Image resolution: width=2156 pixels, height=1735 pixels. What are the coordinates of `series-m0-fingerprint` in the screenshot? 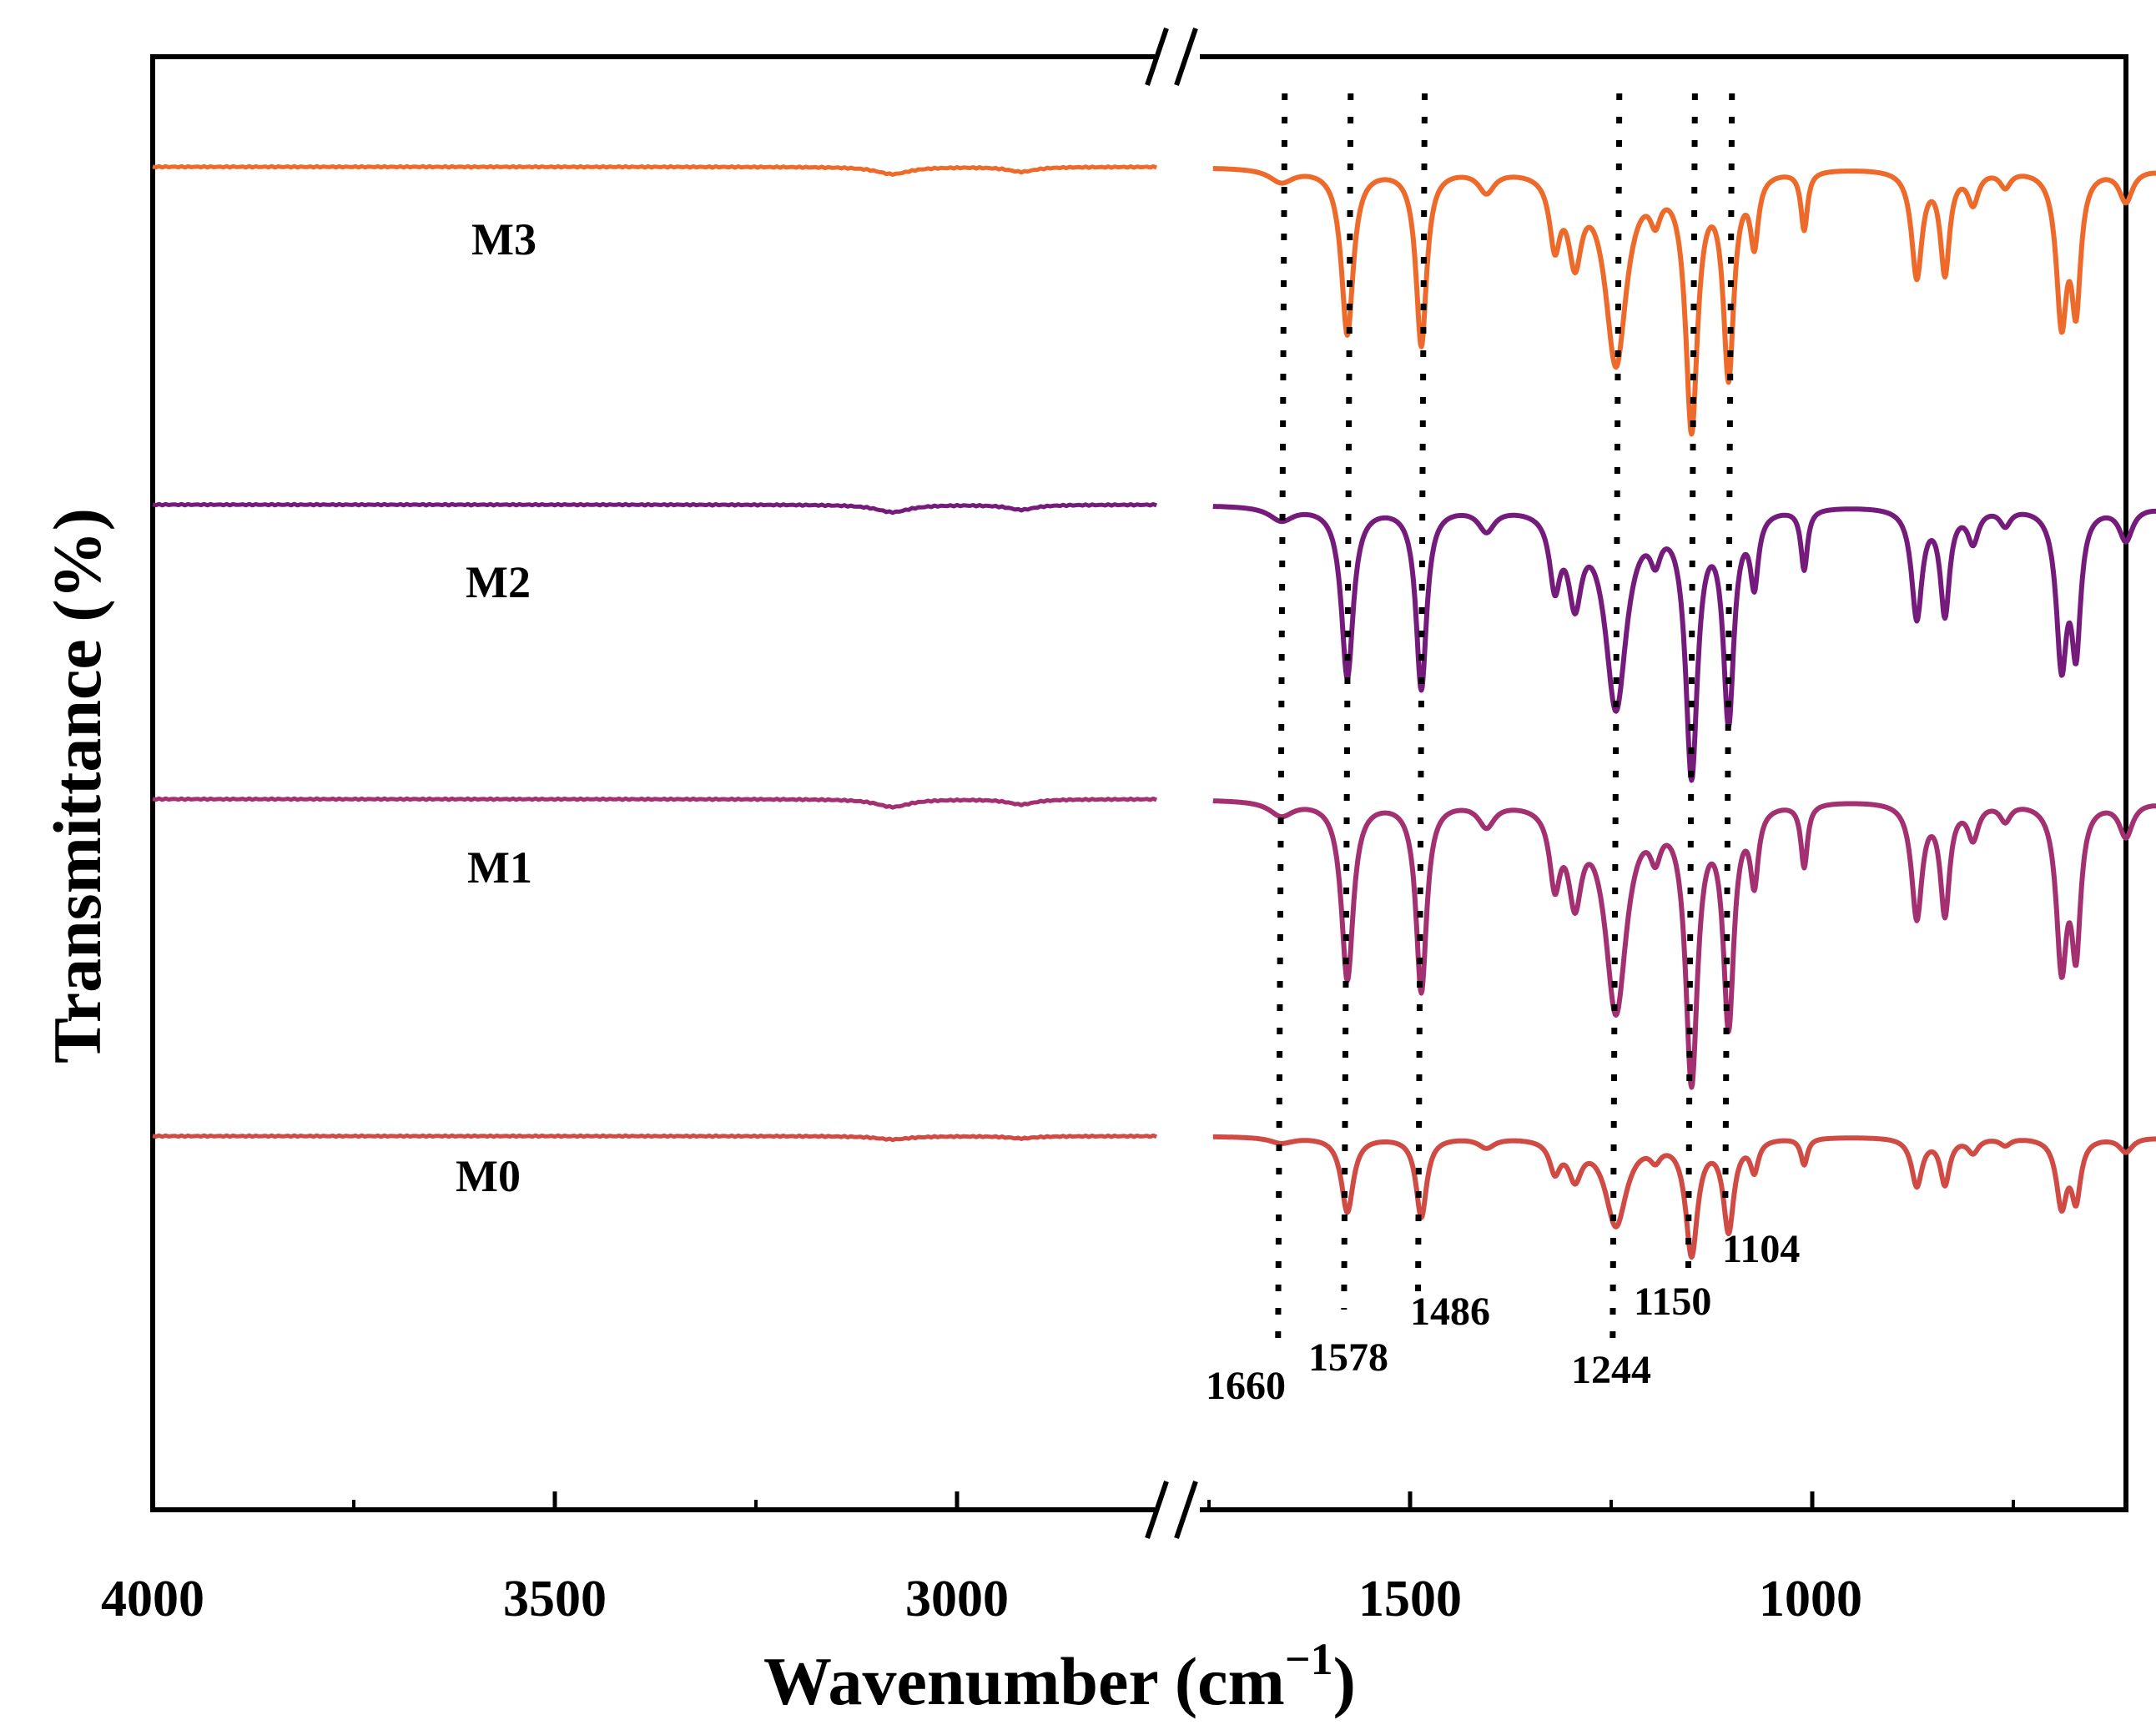 It's located at (1683, 1197).